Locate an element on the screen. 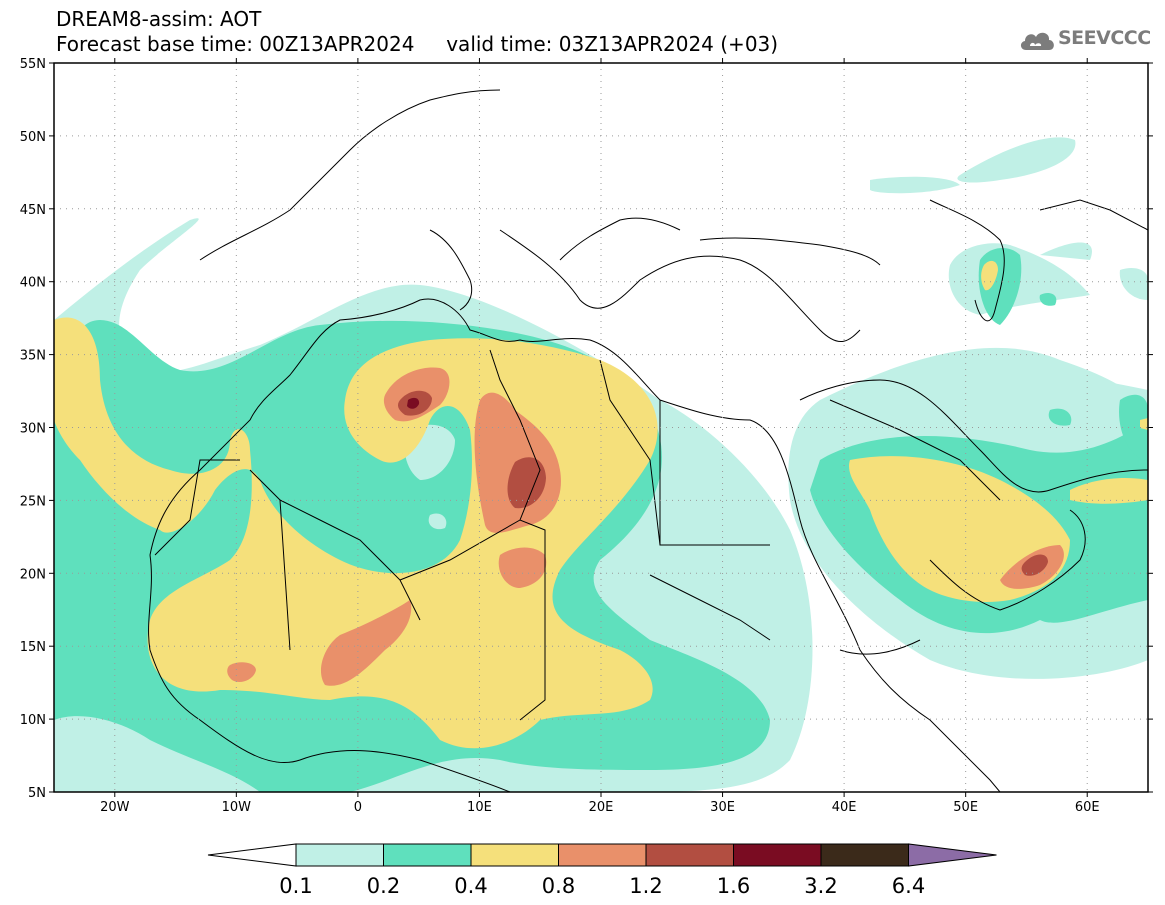  lon-tick-label: 40E is located at coordinates (844, 807).